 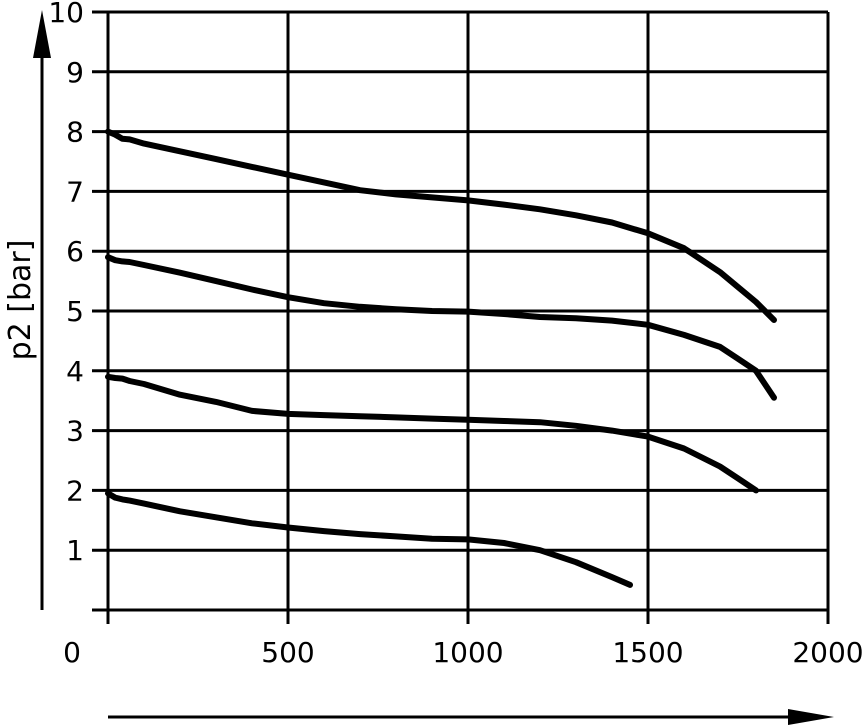 What do you see at coordinates (72, 652) in the screenshot?
I see `x-tick-label: 0` at bounding box center [72, 652].